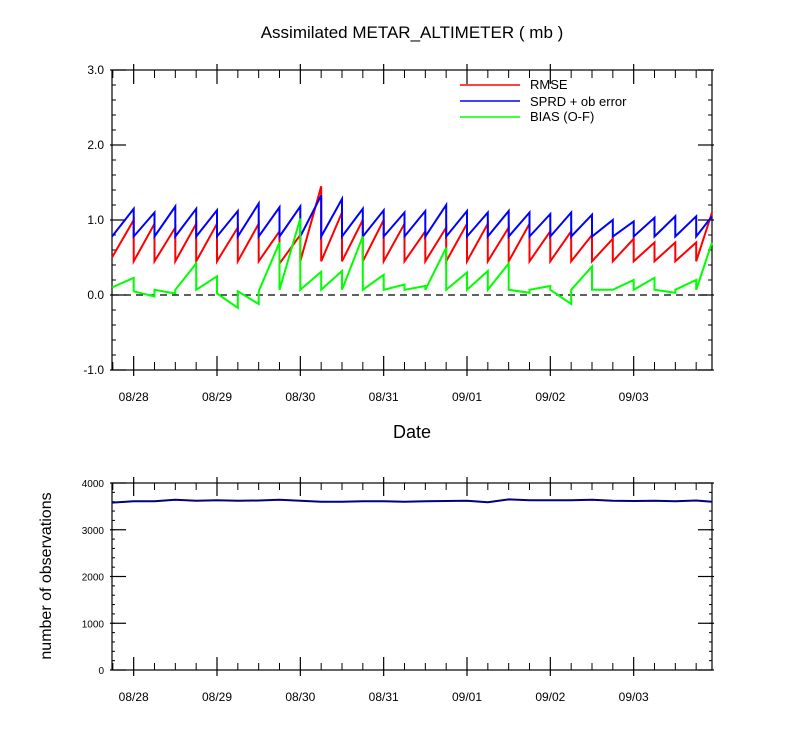  What do you see at coordinates (562, 116) in the screenshot?
I see `legend-label-bias: BIAS (O-F)` at bounding box center [562, 116].